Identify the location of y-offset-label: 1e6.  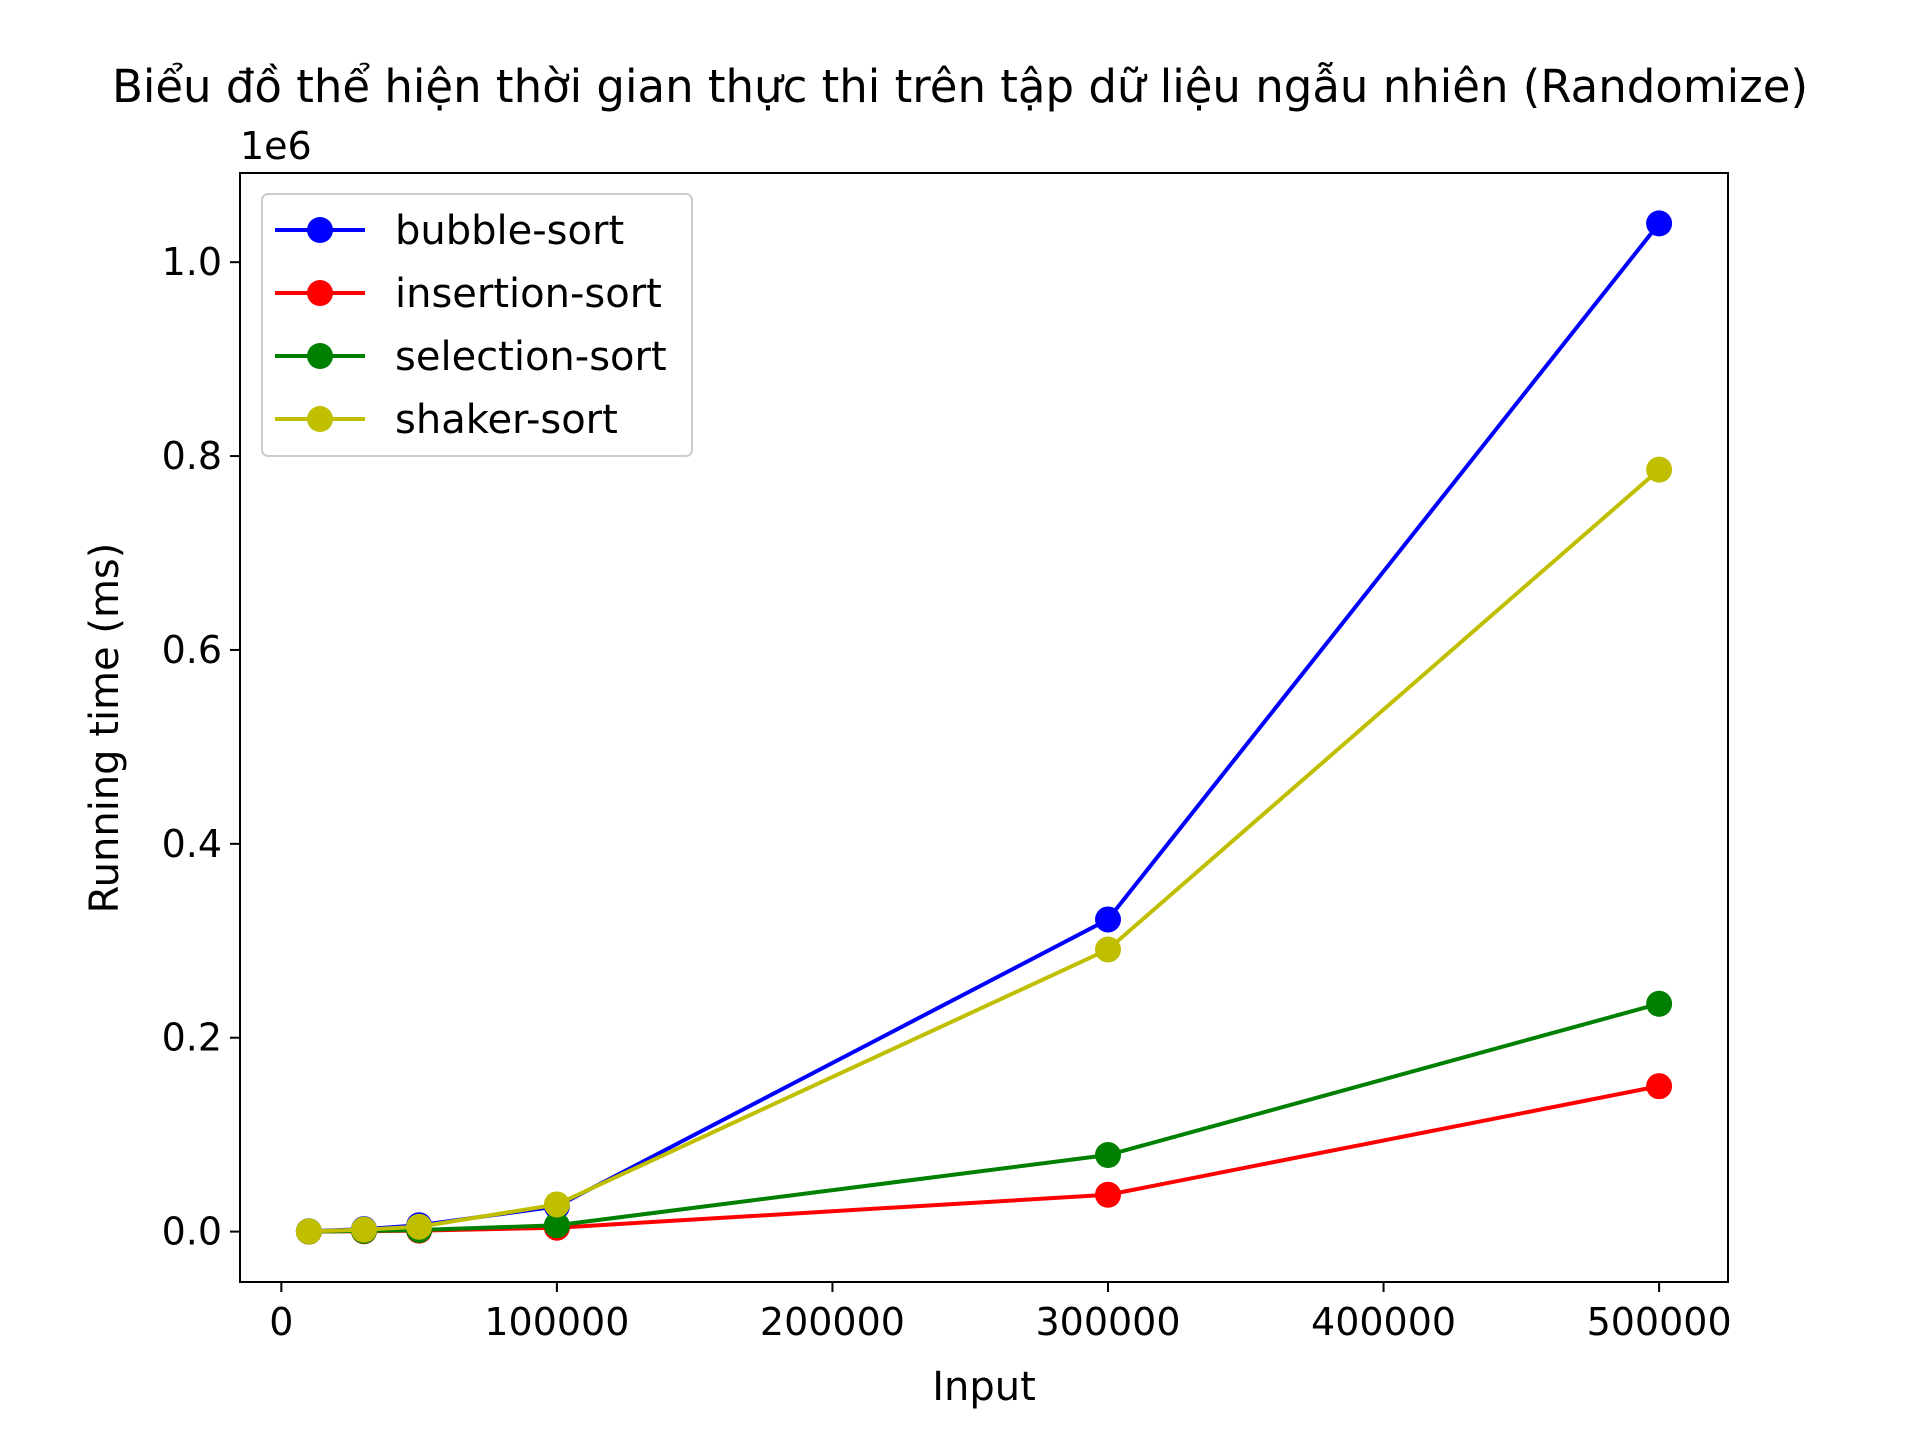
(276, 146).